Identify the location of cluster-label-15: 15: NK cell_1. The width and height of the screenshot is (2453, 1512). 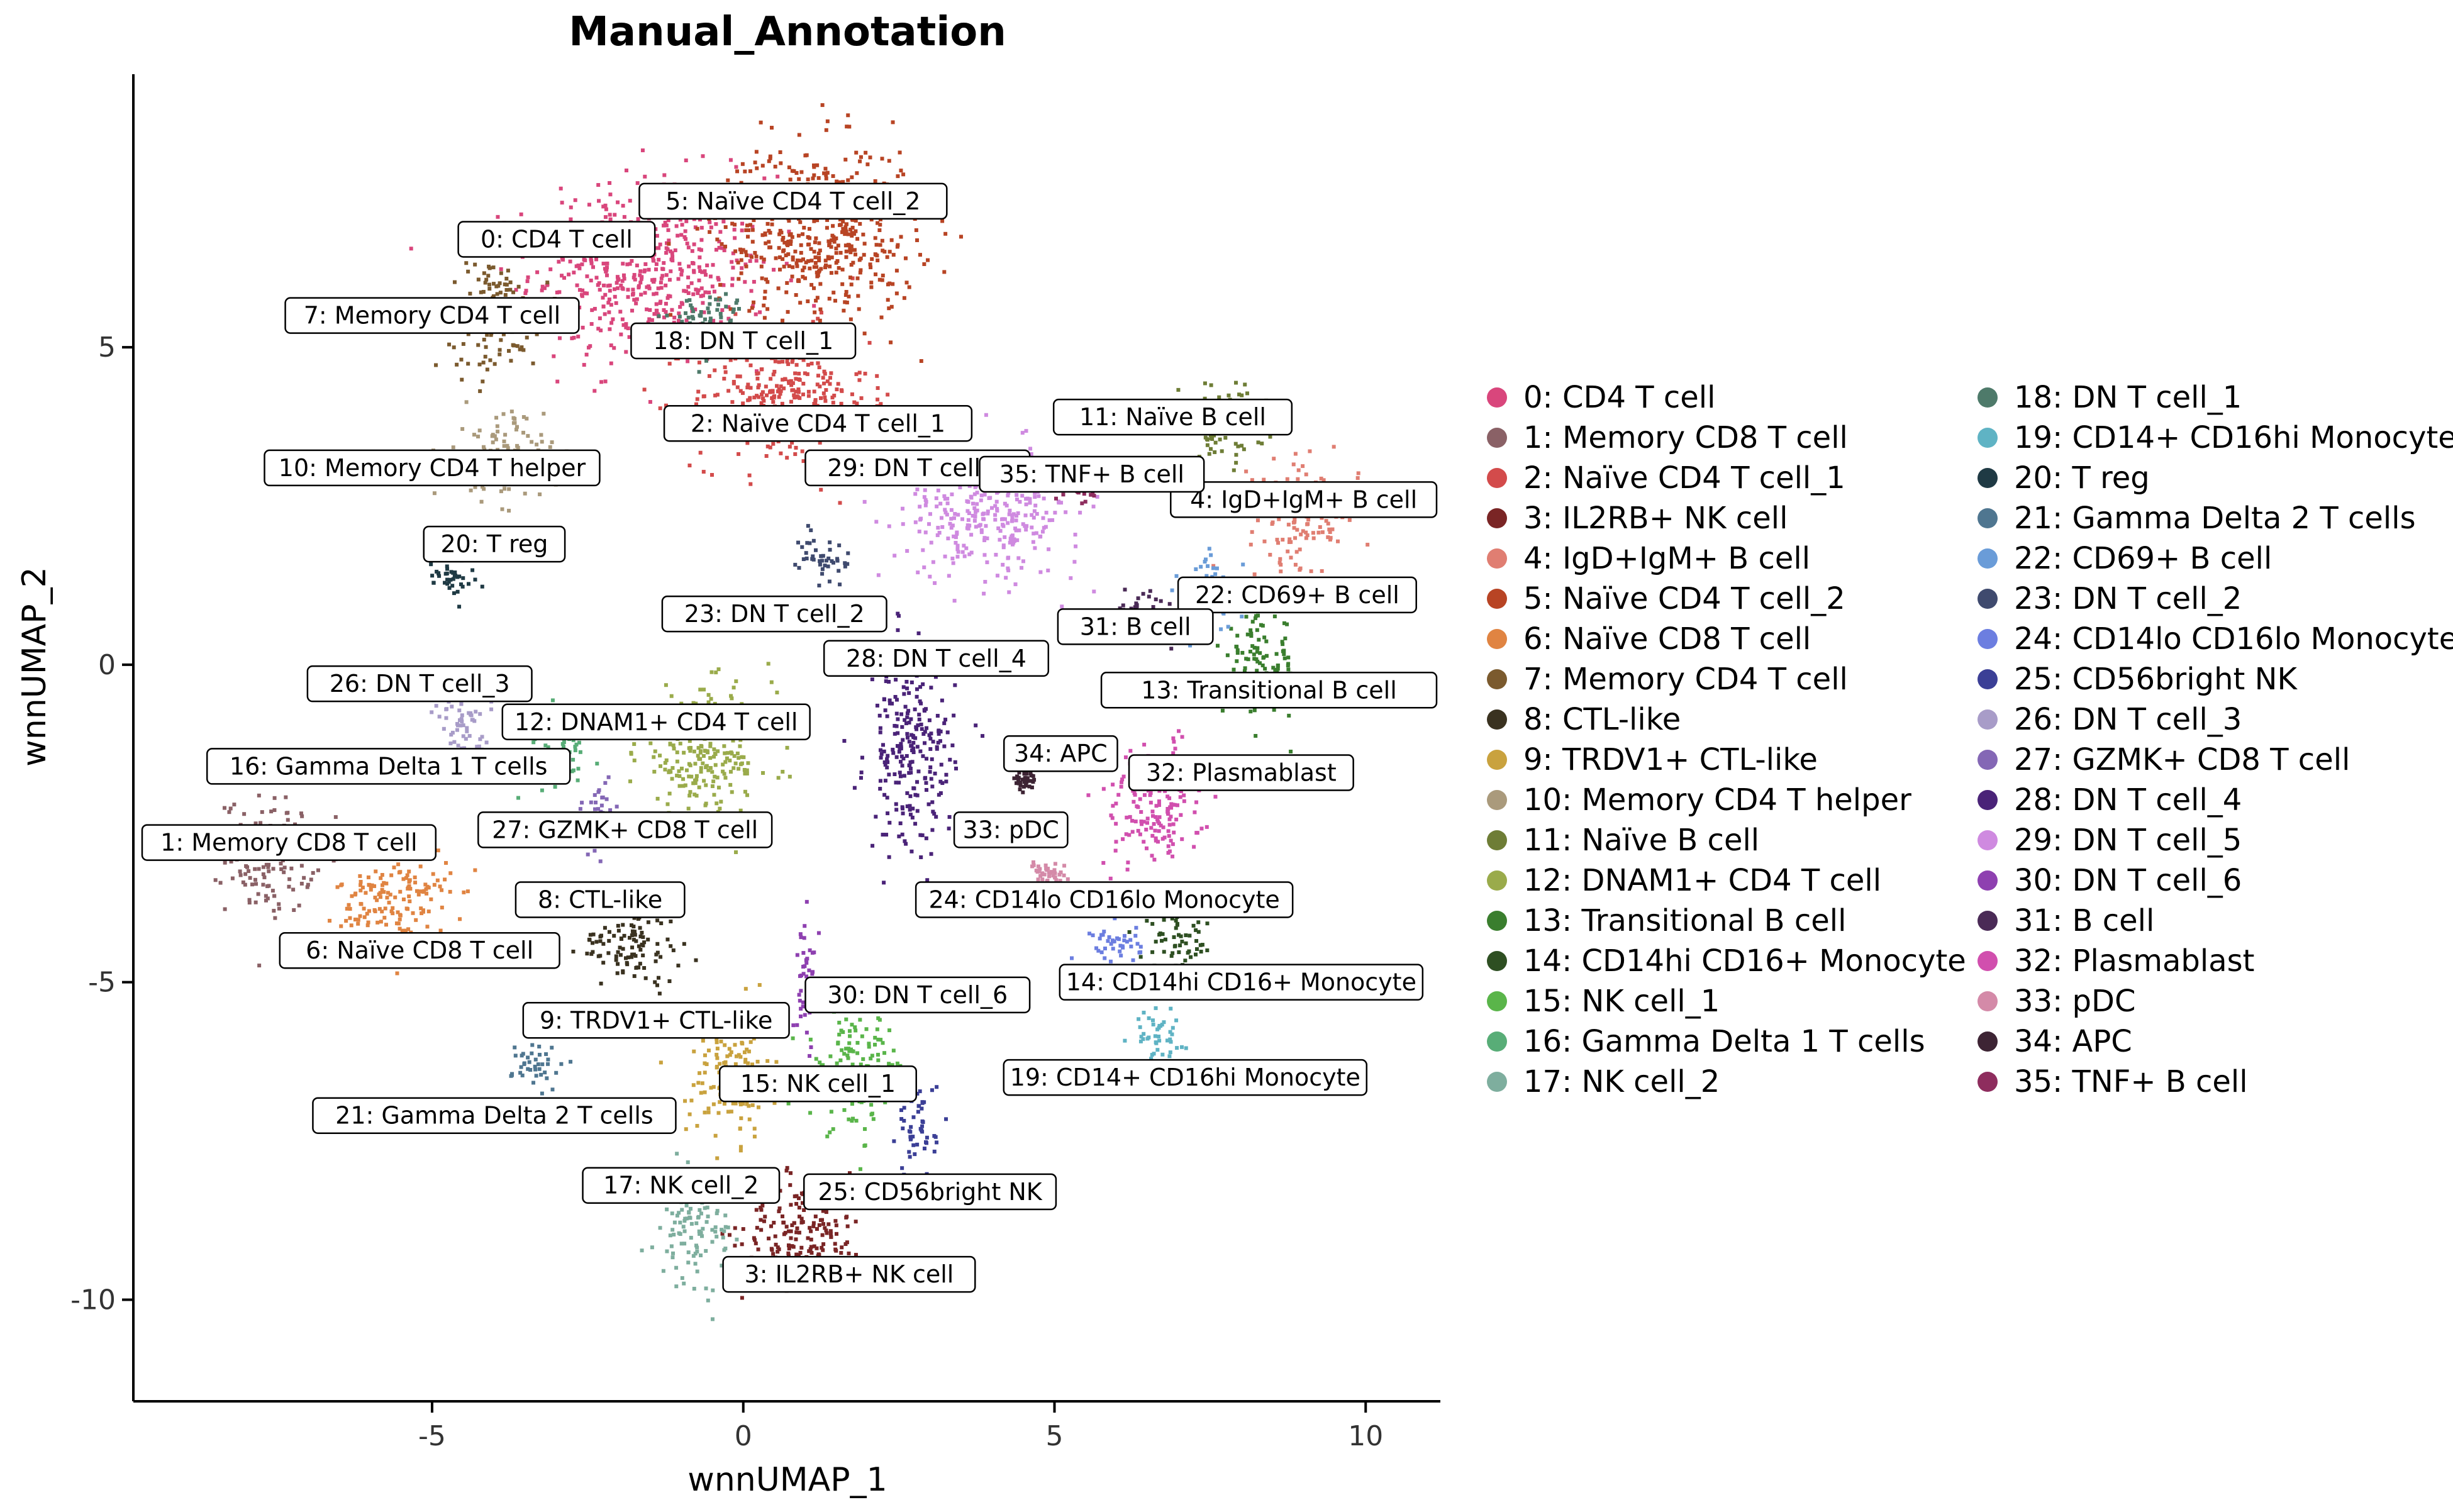
(818, 1083).